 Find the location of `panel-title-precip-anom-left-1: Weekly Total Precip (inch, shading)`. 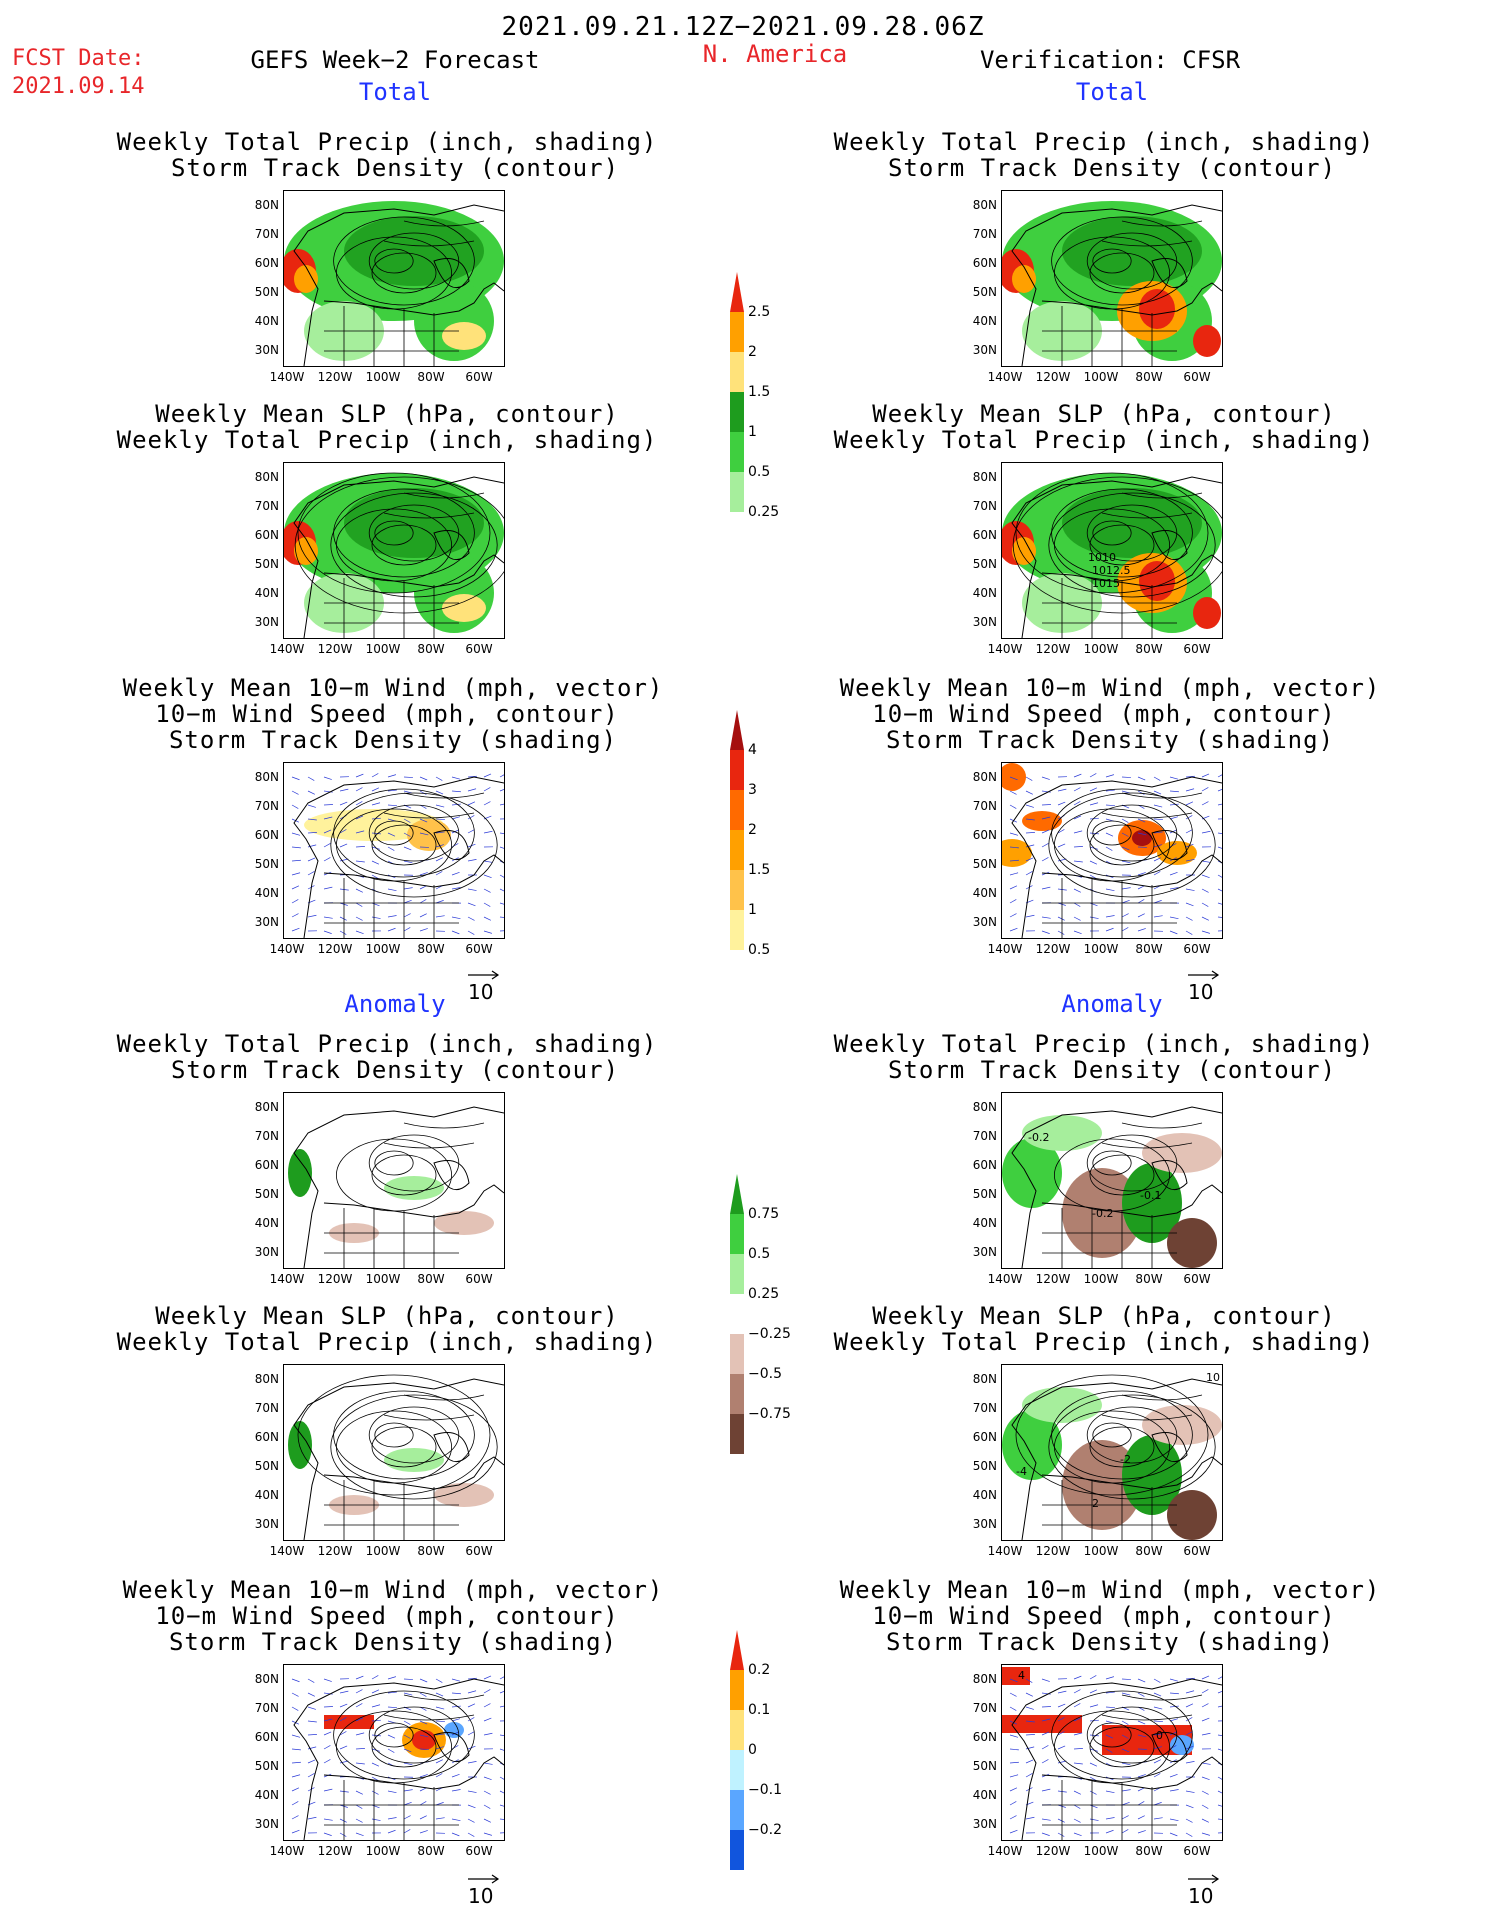

panel-title-precip-anom-left-1: Weekly Total Precip (inch, shading) is located at coordinates (387, 1044).